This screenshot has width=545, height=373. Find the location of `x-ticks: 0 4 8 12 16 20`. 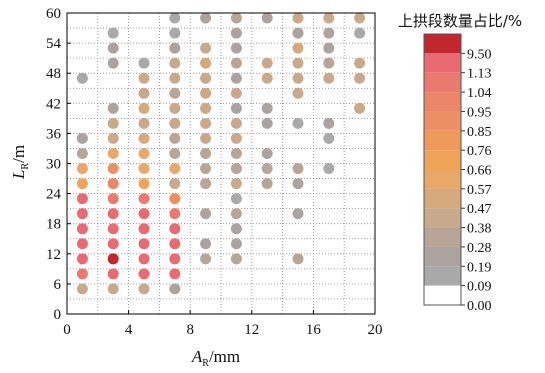

x-ticks: 0 4 8 12 16 20 is located at coordinates (223, 324).